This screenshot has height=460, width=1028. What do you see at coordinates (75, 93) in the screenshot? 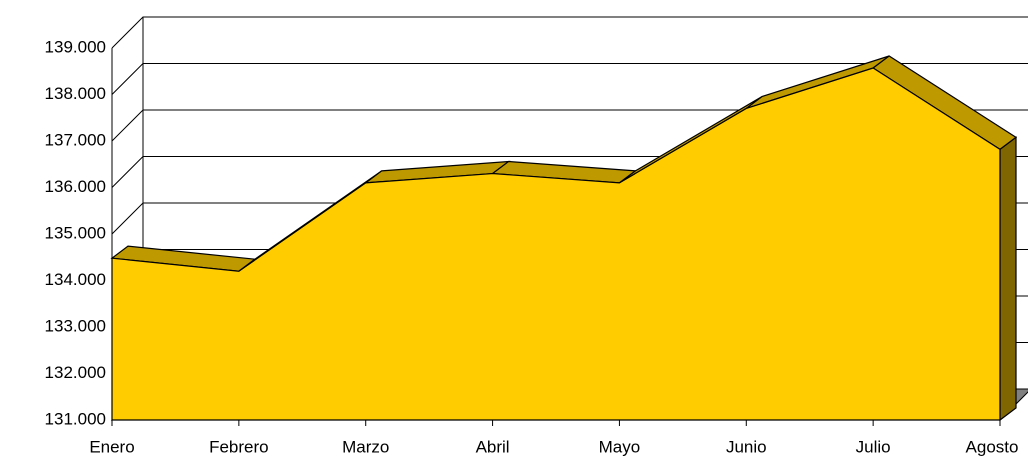
I see `y-tick-label: 138.000` at bounding box center [75, 93].